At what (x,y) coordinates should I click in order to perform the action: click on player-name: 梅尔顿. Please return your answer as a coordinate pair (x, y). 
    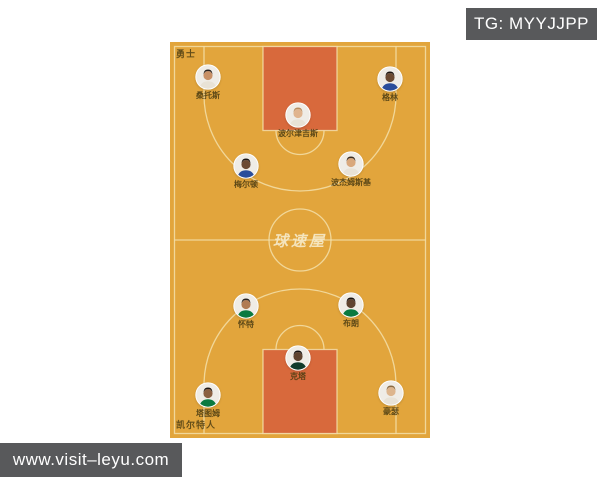
    Looking at the image, I should click on (246, 184).